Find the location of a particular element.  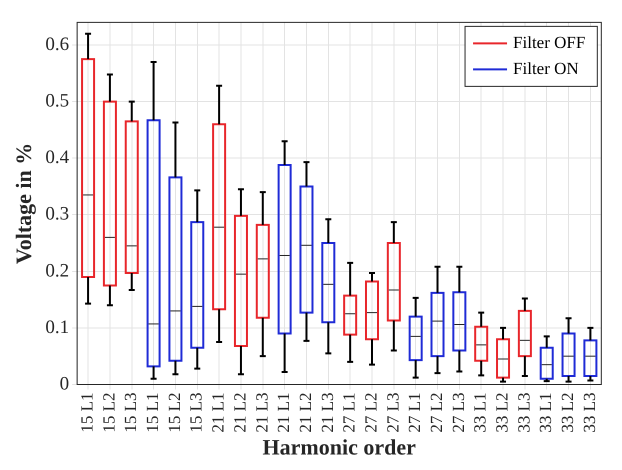

legend-label: Filter ON is located at coordinates (546, 68).